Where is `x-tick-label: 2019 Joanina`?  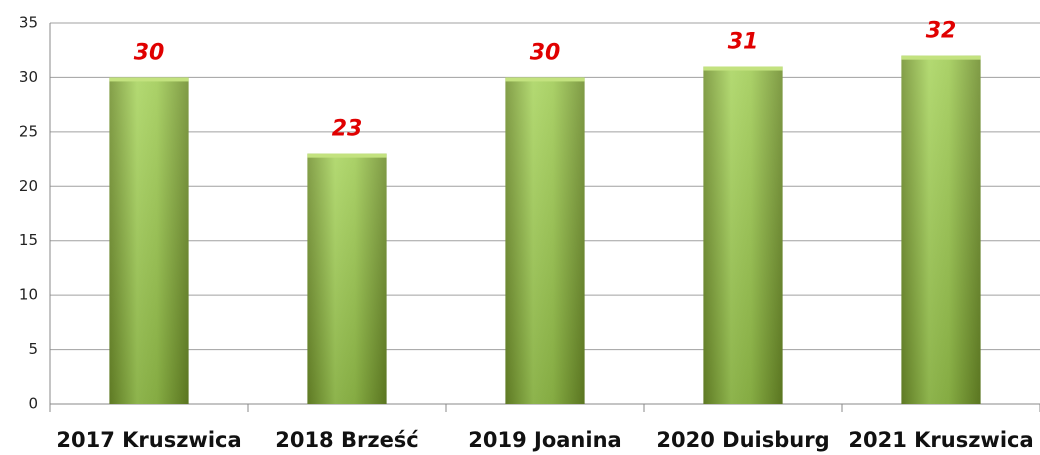
x-tick-label: 2019 Joanina is located at coordinates (544, 440).